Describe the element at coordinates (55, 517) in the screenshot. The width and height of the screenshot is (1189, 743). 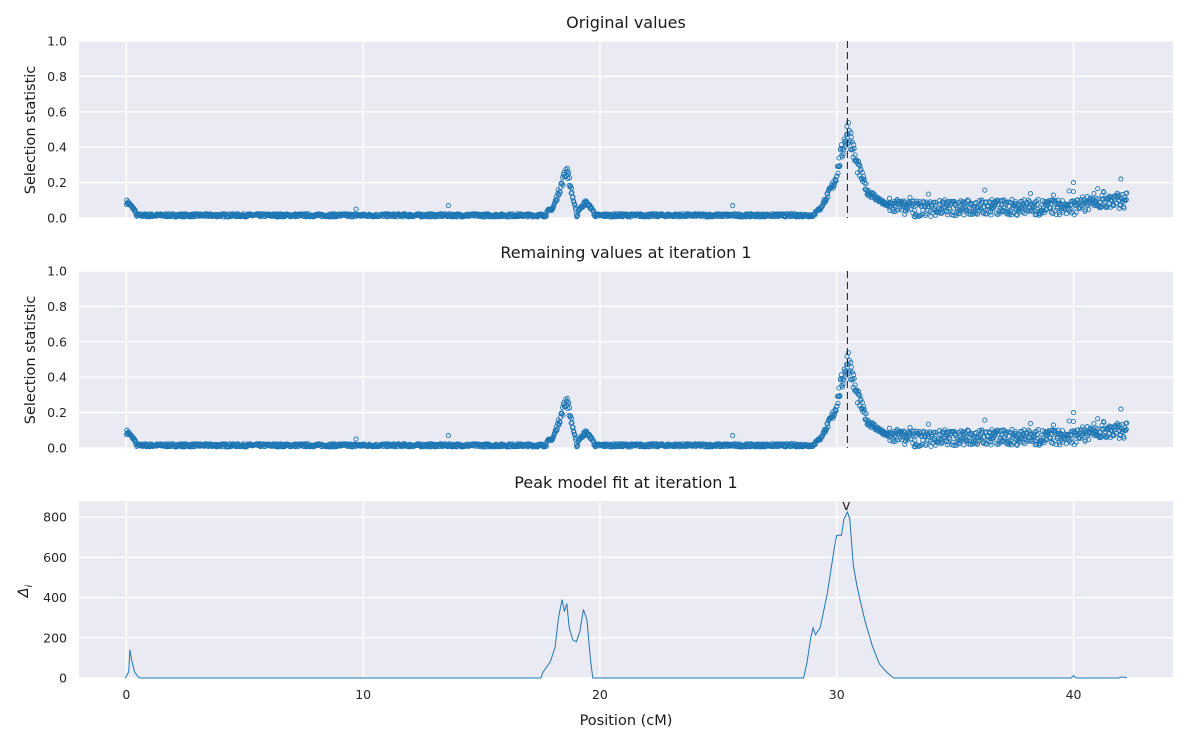
I see `y-tick-label: 800` at that location.